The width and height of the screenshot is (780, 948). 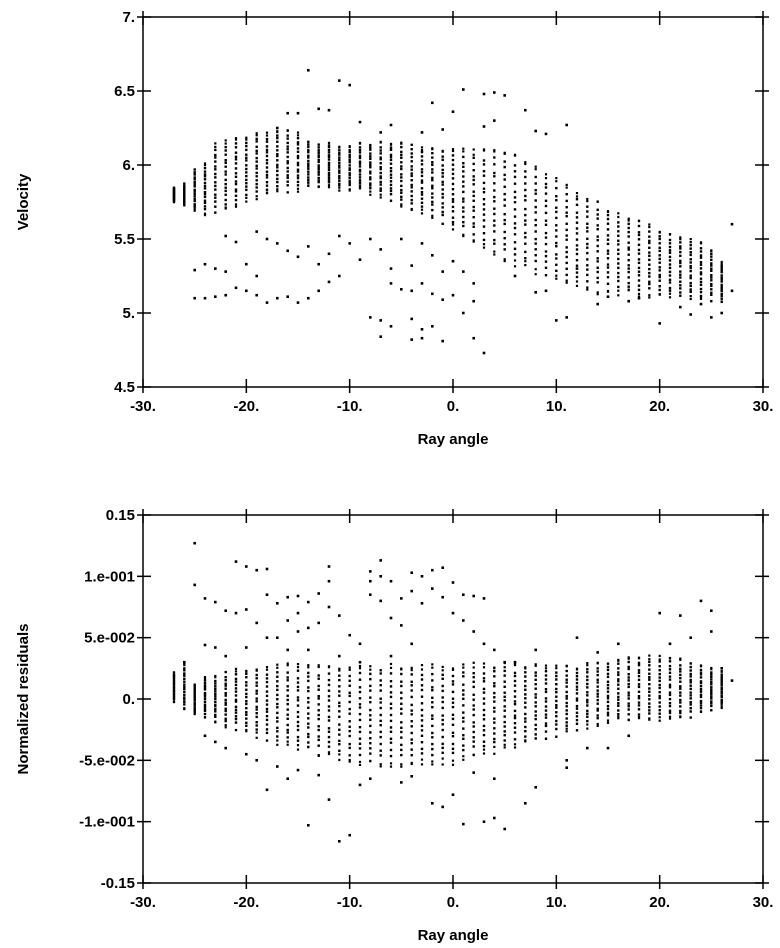 What do you see at coordinates (118, 883) in the screenshot?
I see `y-tick-label: -0.15` at bounding box center [118, 883].